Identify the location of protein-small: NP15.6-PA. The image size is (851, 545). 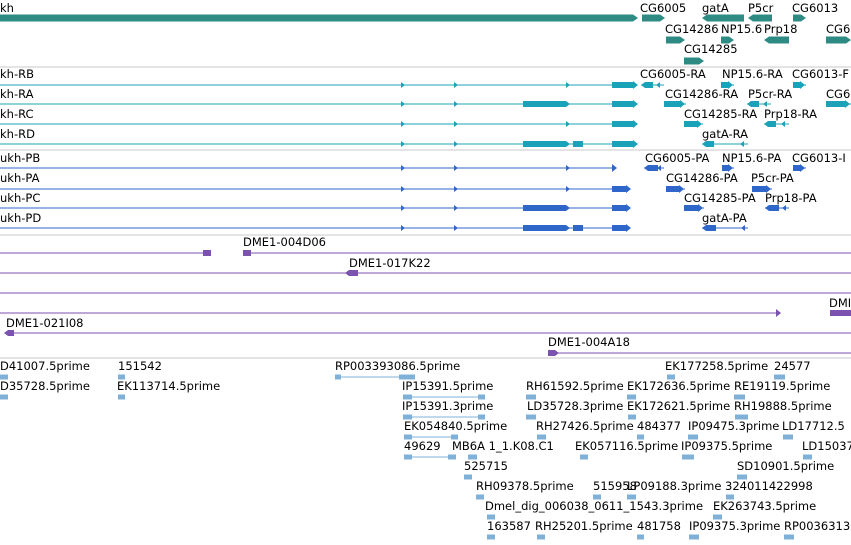
(751, 161).